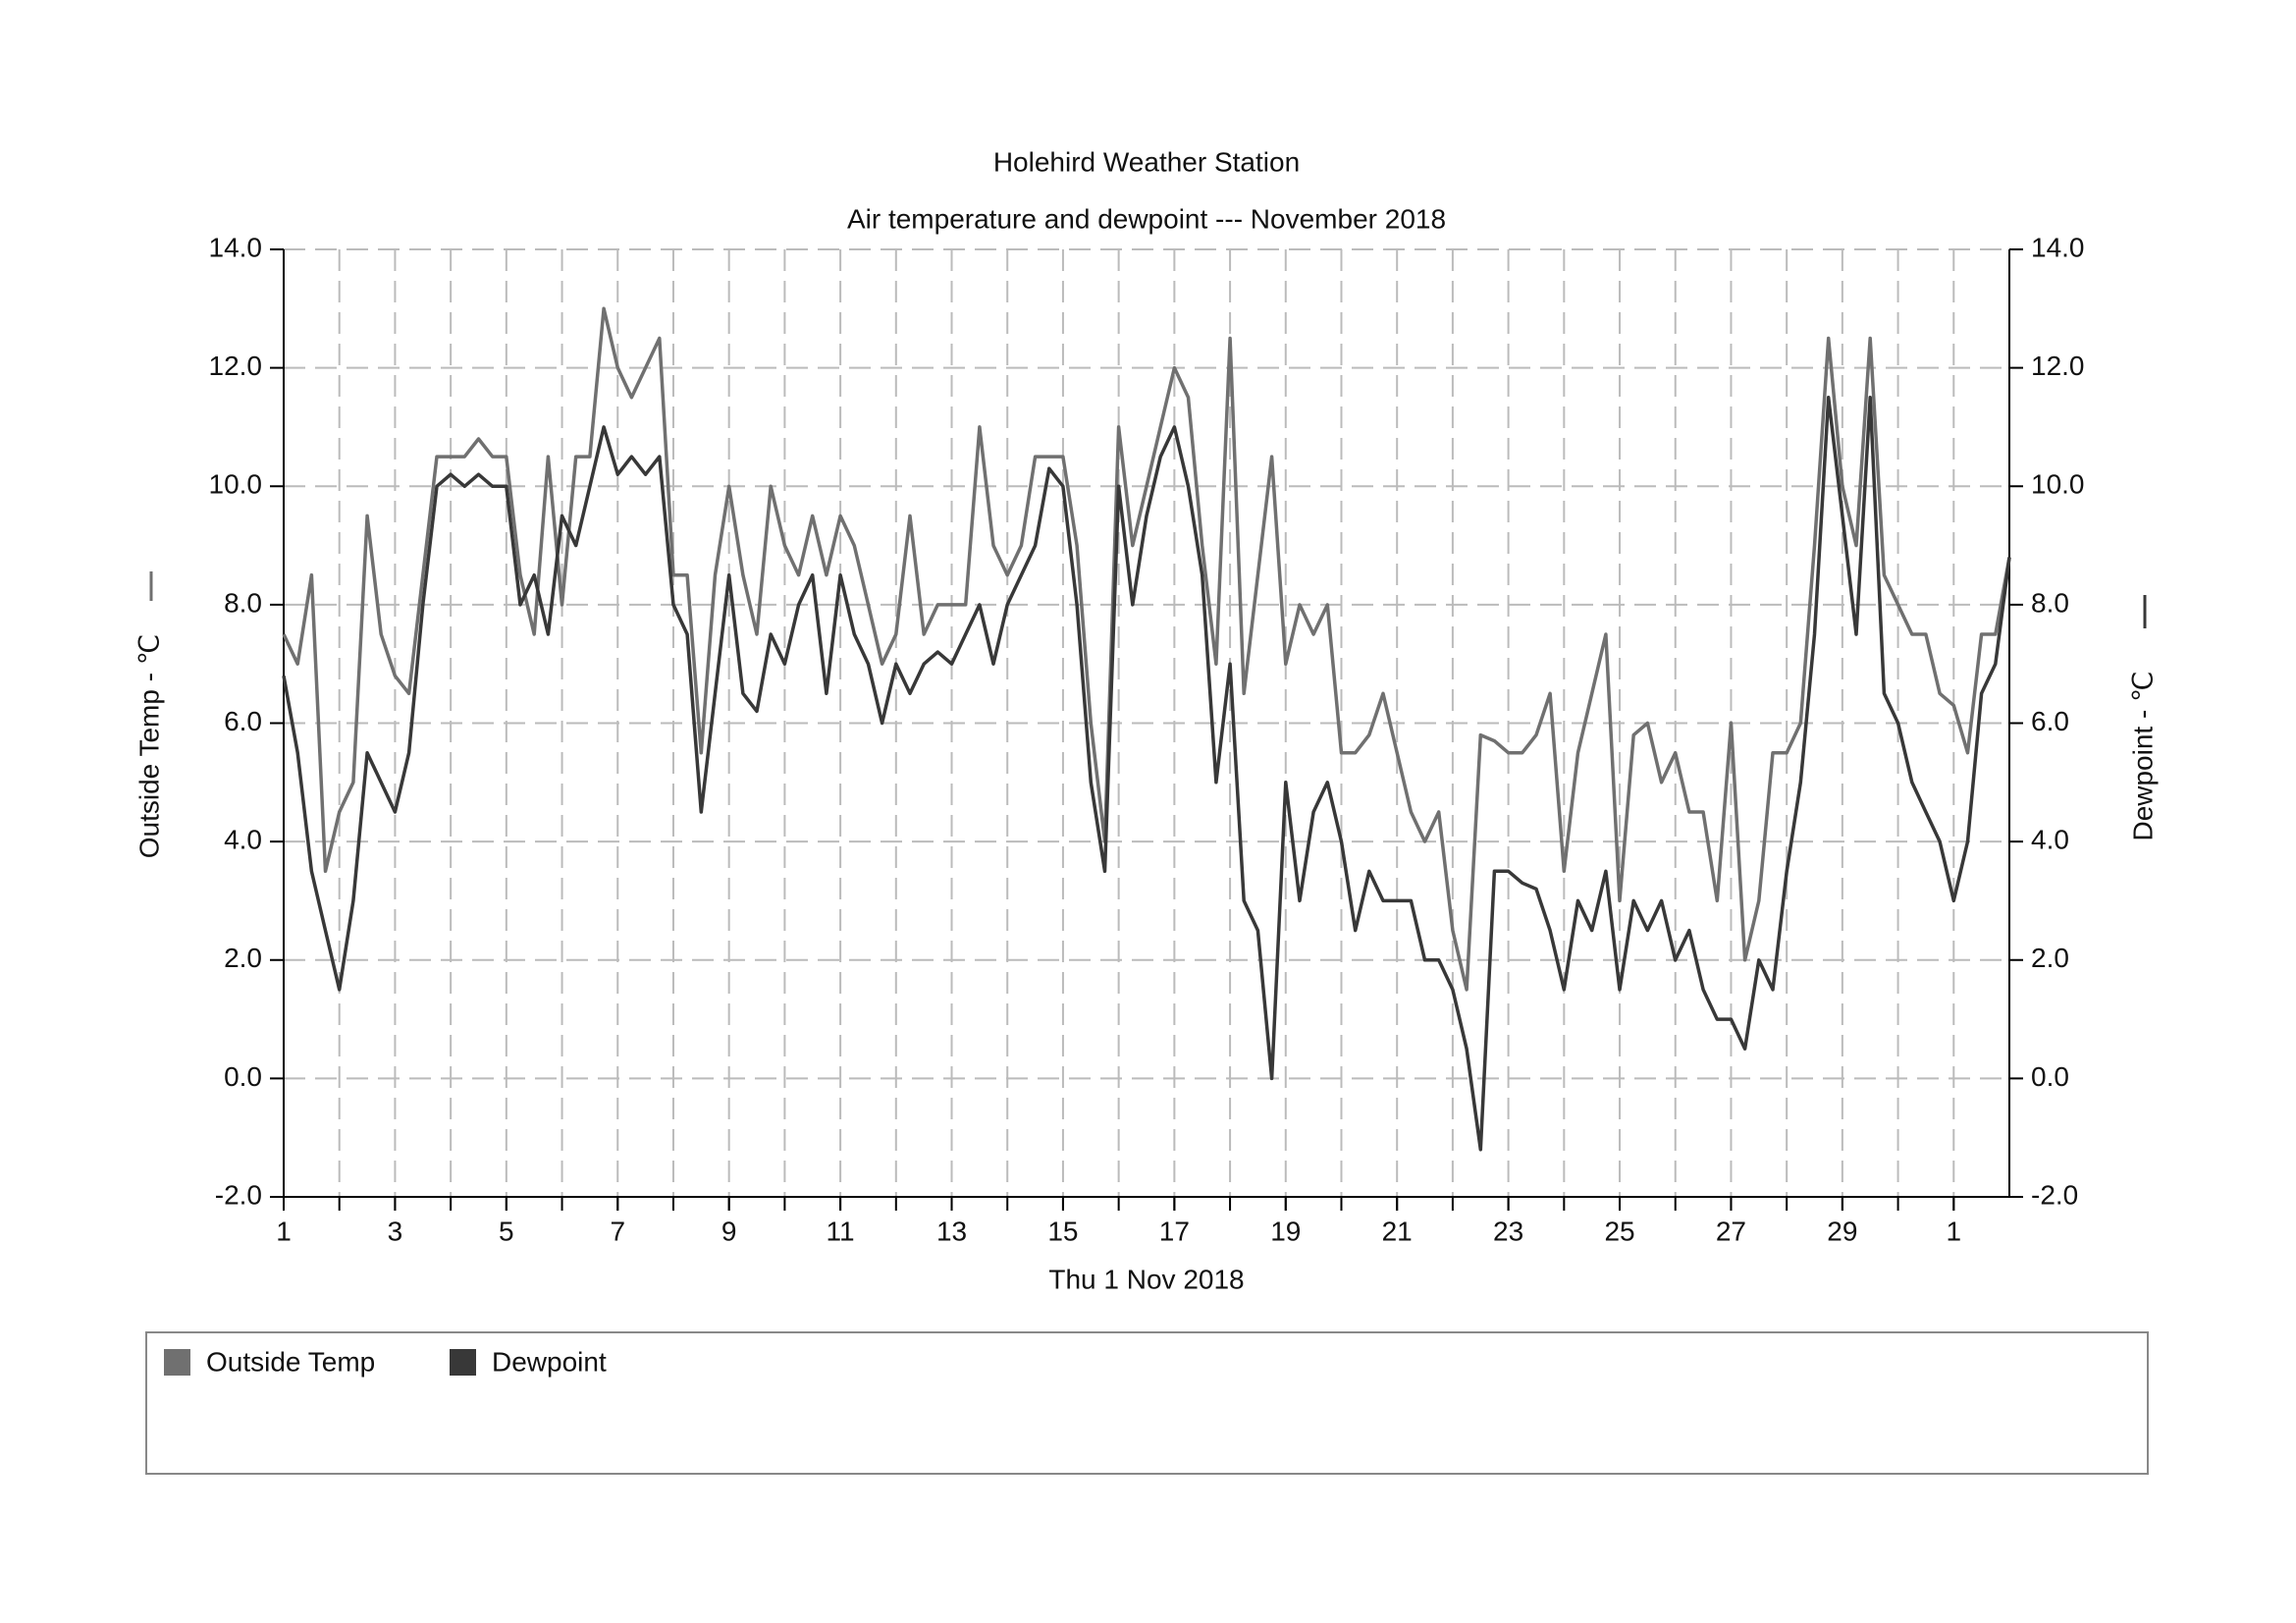 The image size is (2296, 1623). Describe the element at coordinates (729, 1231) in the screenshot. I see `x-tick-label: 9` at that location.